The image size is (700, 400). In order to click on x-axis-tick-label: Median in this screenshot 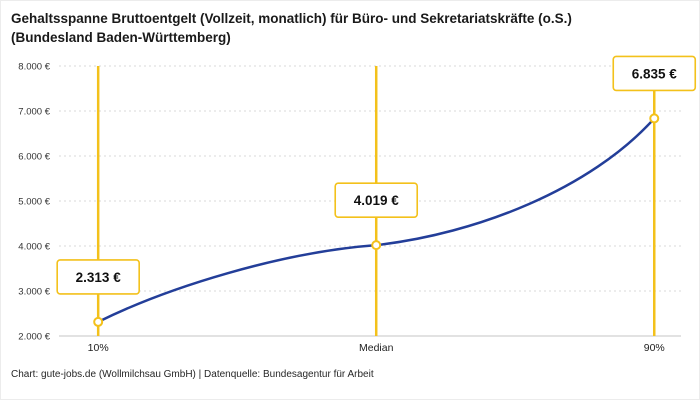, I will do `click(376, 348)`.